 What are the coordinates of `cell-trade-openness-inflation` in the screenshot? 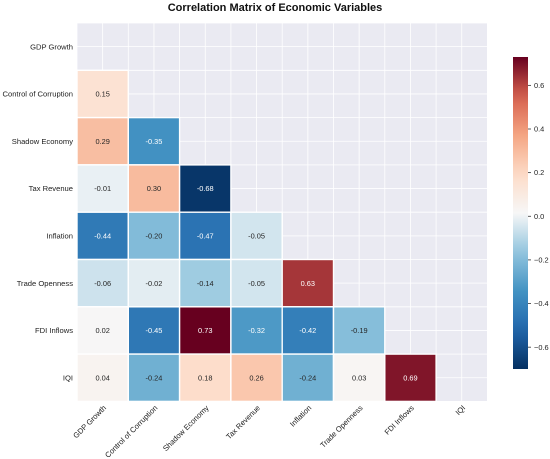 It's located at (308, 283).